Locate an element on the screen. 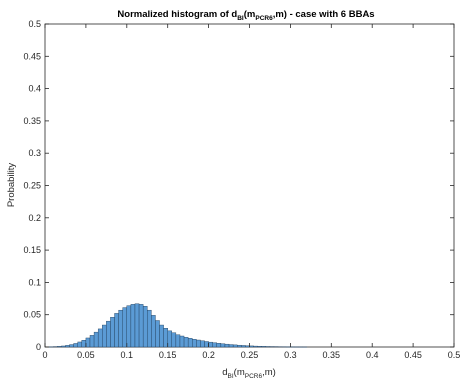 This screenshot has height=381, width=461. x-tick-label: 0.15 is located at coordinates (168, 355).